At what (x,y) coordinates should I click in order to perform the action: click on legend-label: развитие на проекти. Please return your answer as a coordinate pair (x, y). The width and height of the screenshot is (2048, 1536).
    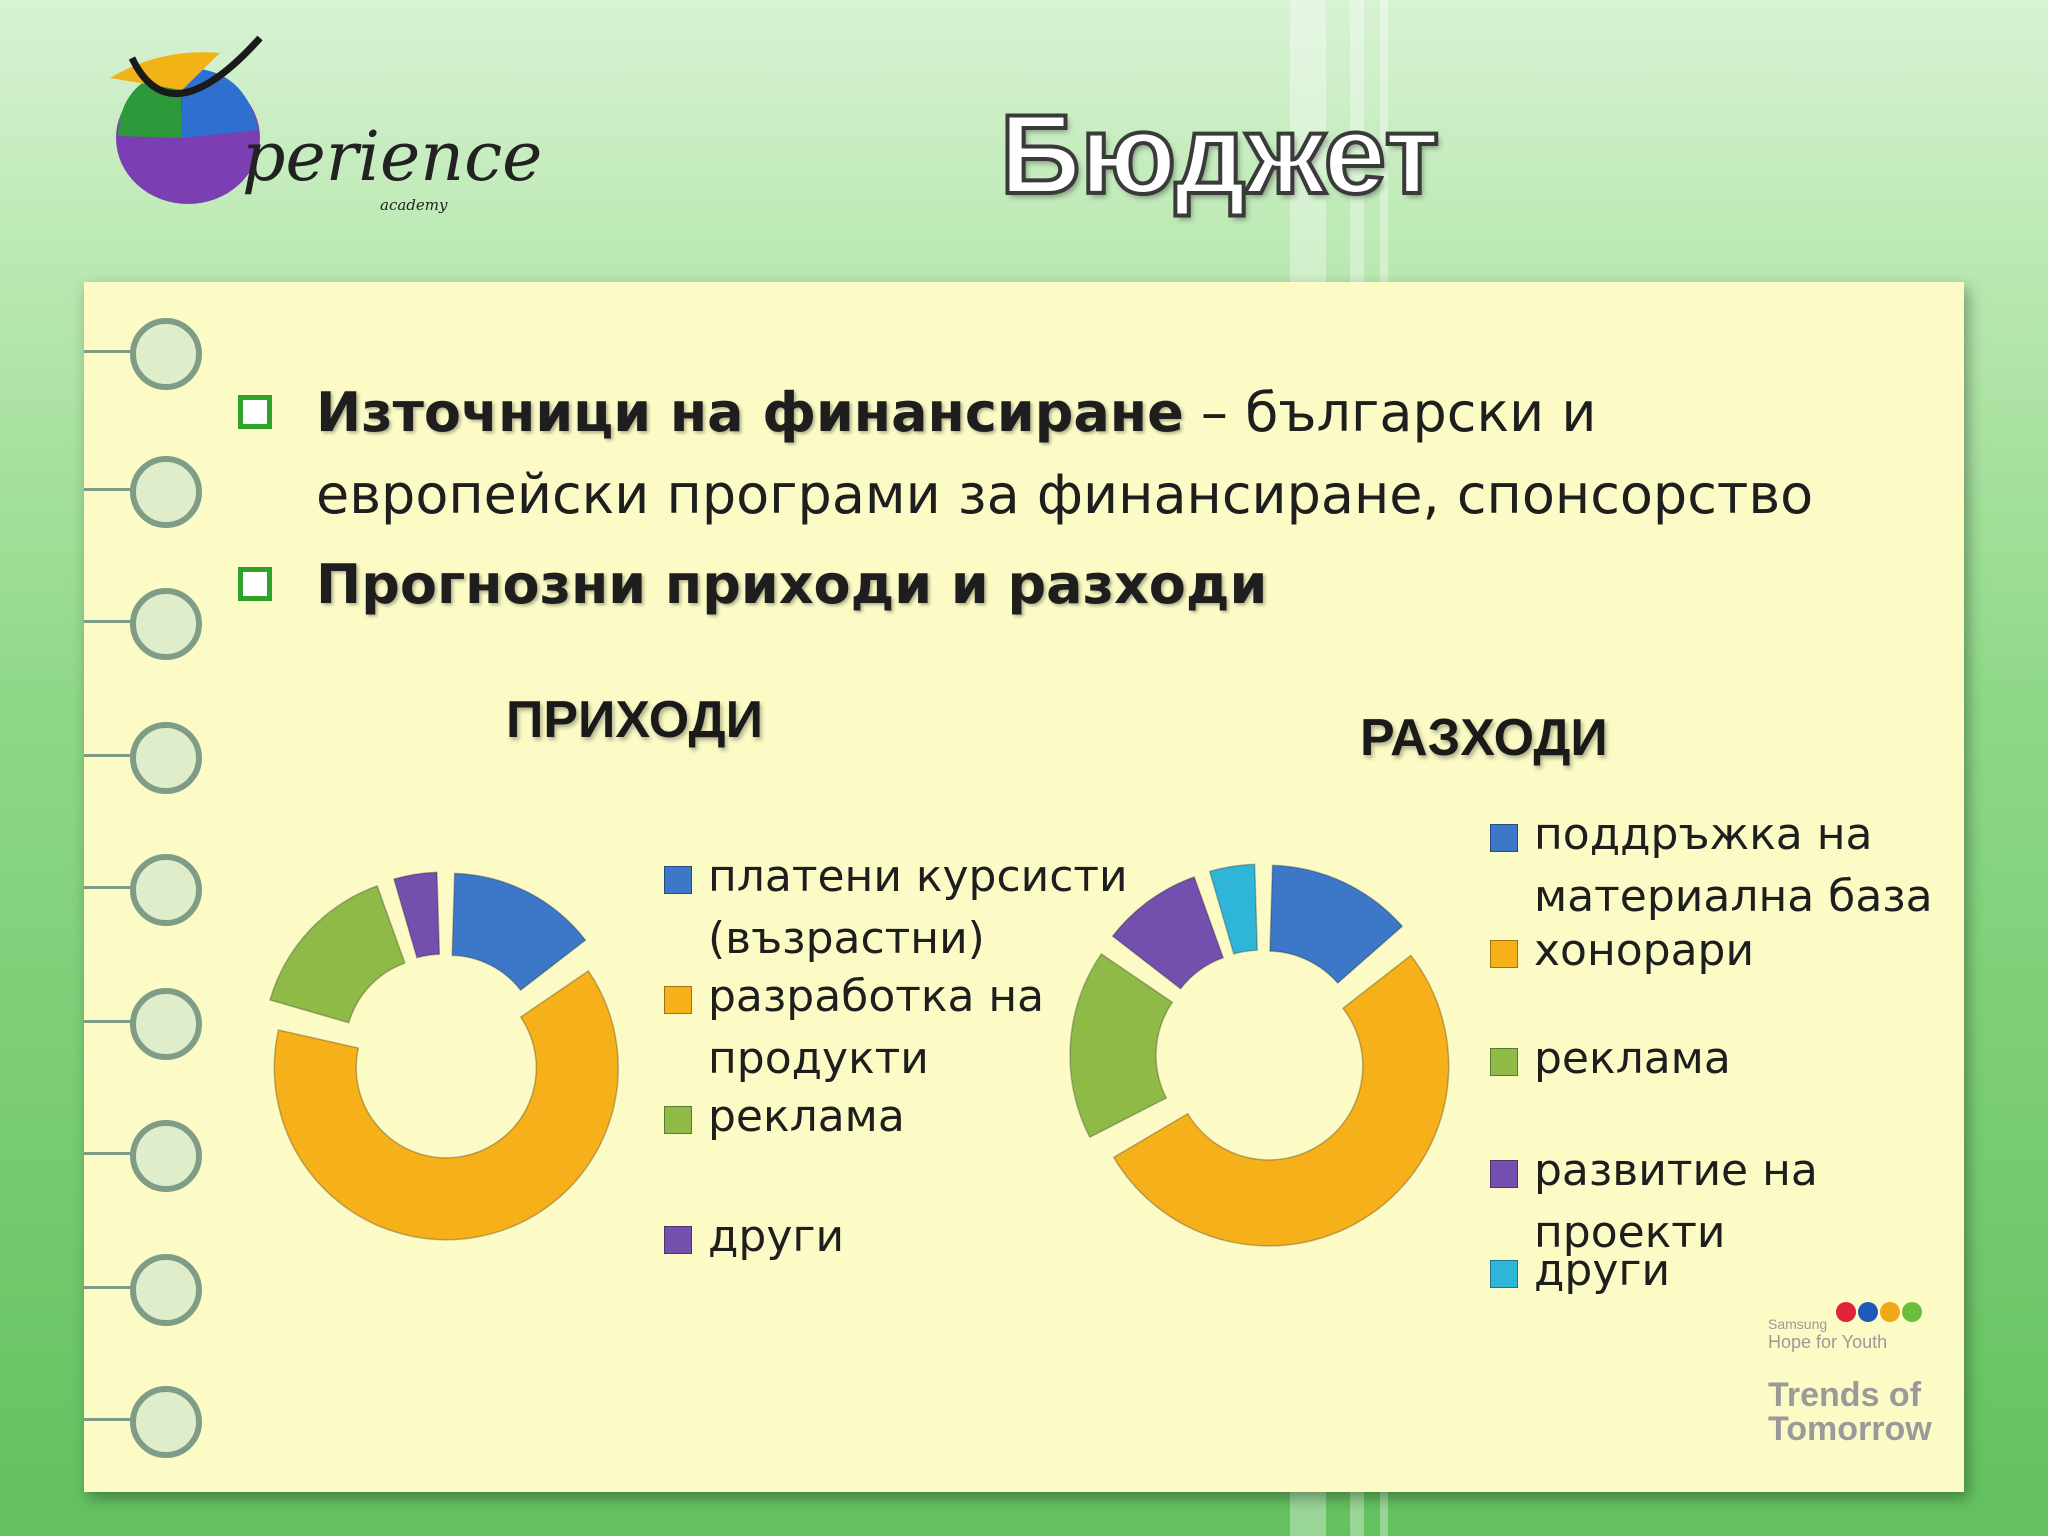
    Looking at the image, I should click on (1676, 1201).